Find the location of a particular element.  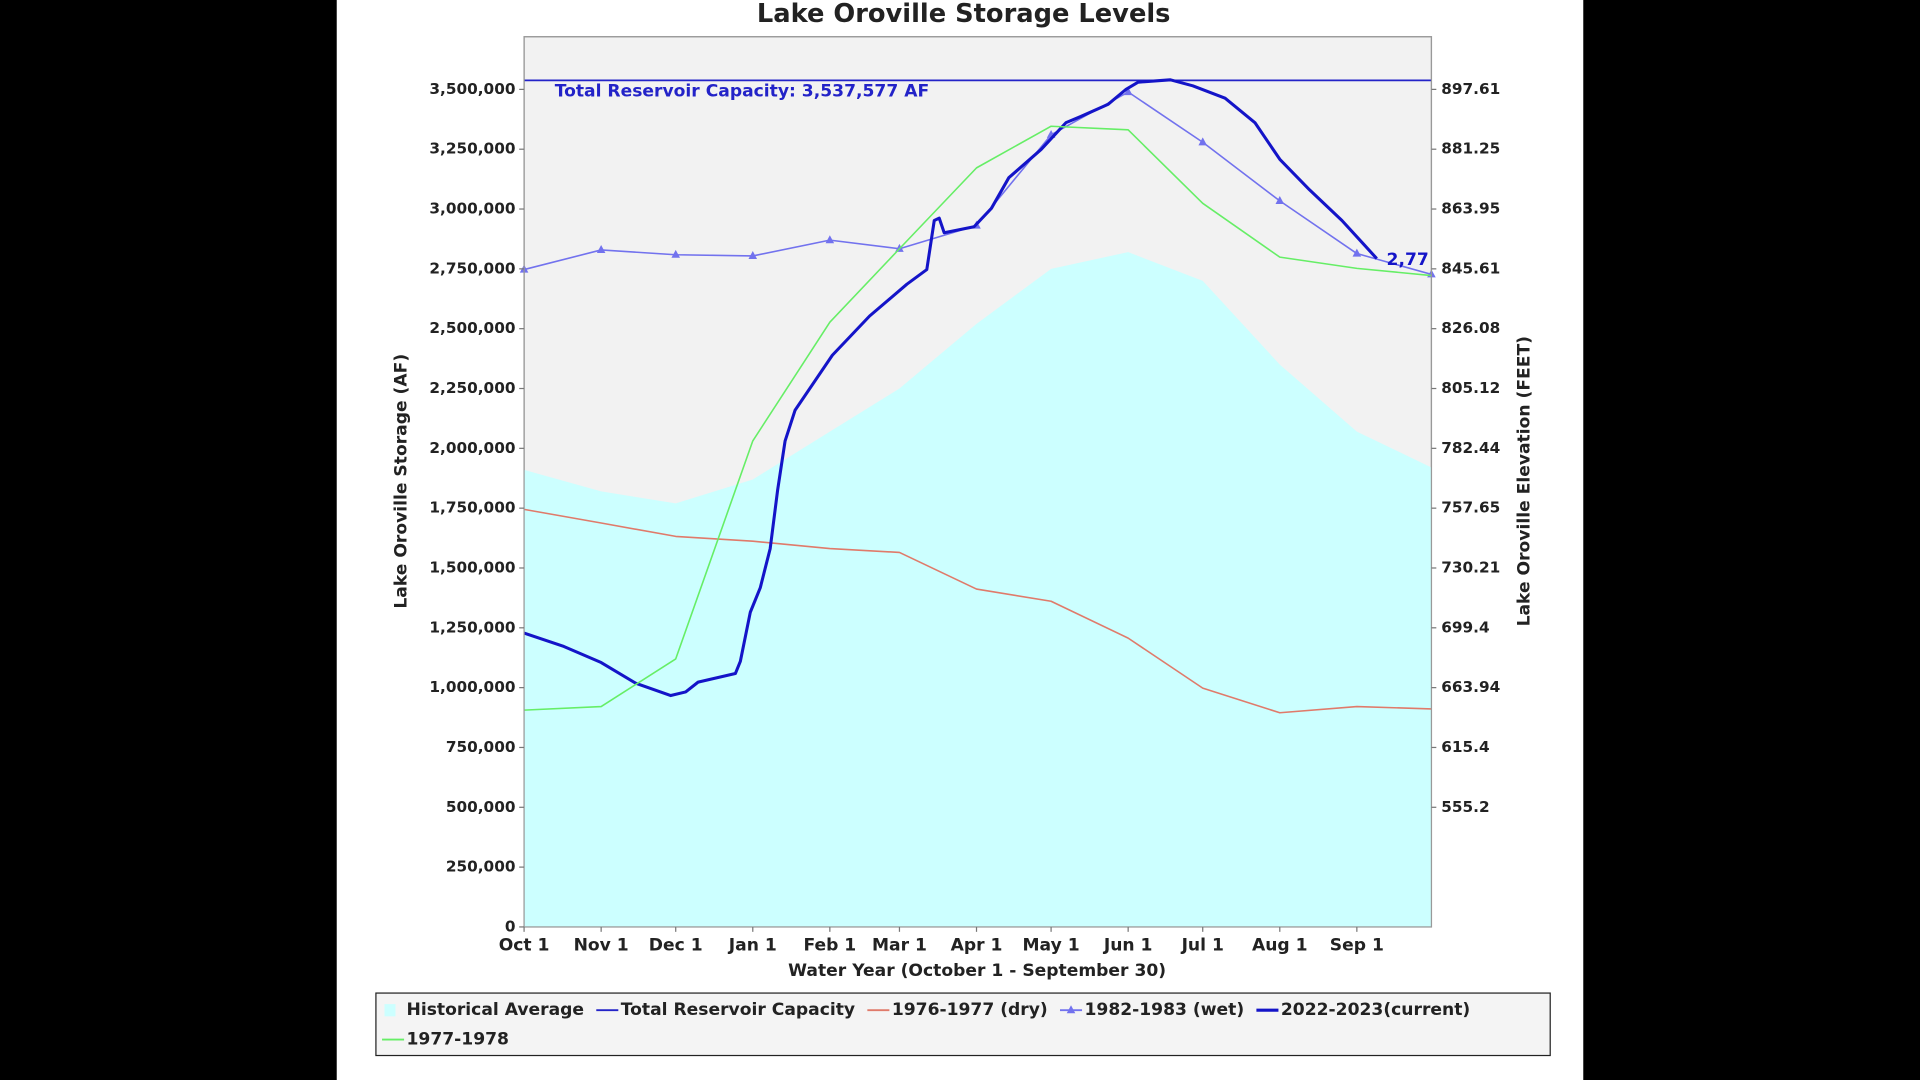

capacity-label: Total Reservoir Capacity: 3,537,577 AF is located at coordinates (742, 91).